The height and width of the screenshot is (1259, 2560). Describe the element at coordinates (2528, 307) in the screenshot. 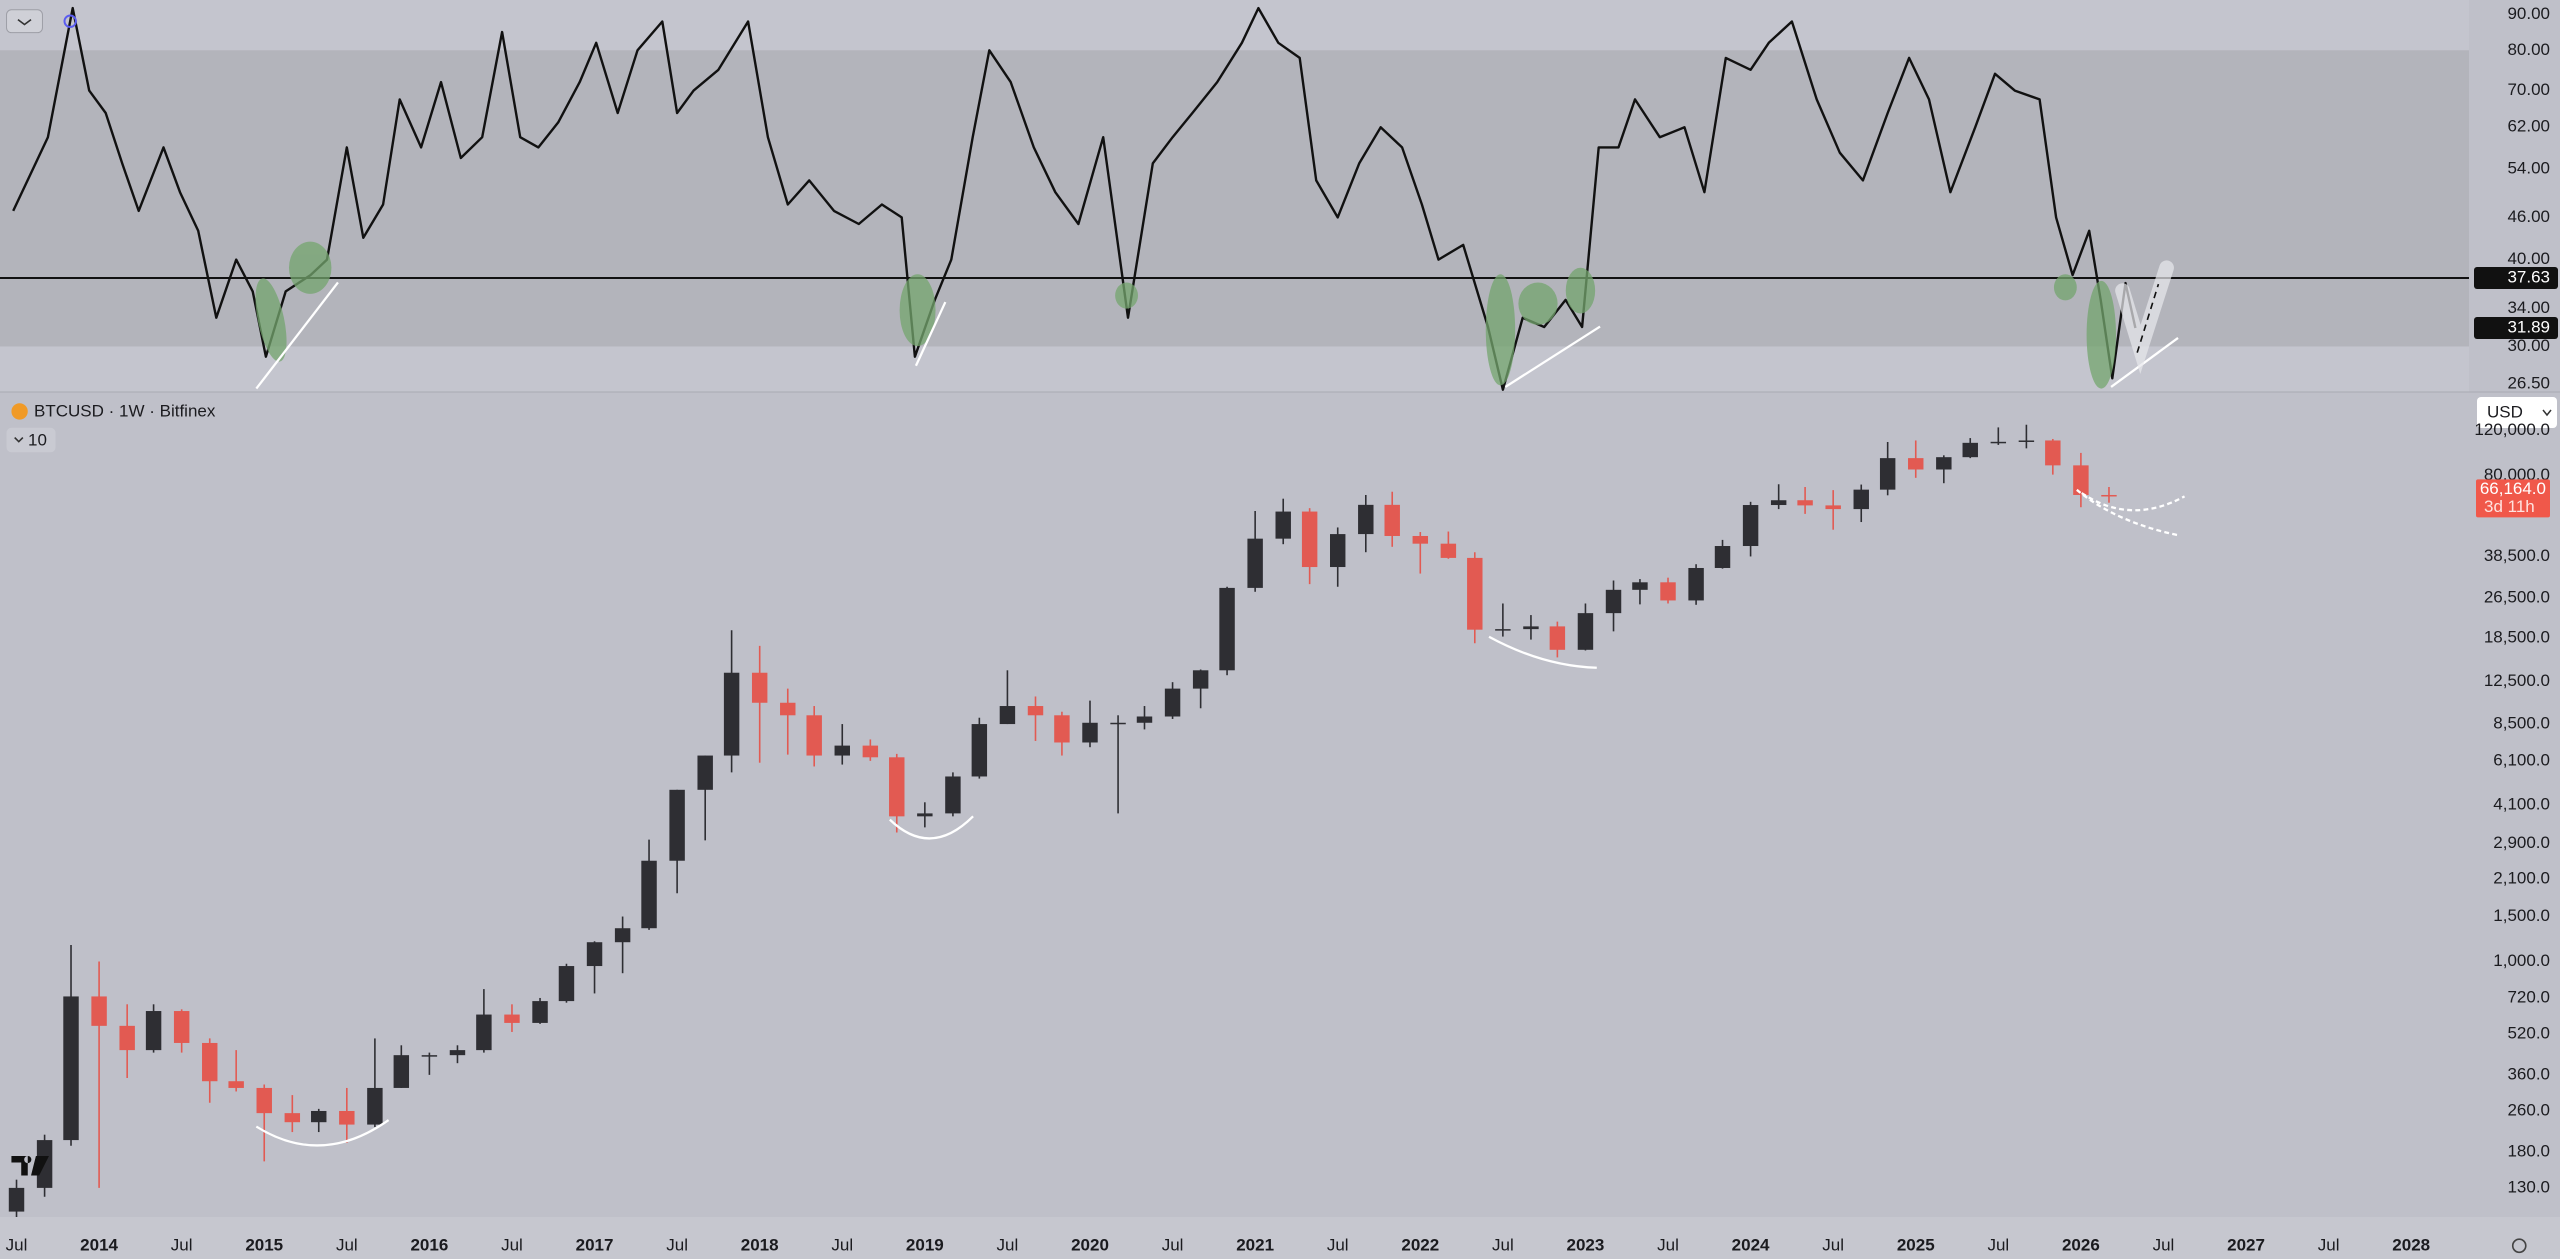

I see `y-tick-label: 34.00` at that location.